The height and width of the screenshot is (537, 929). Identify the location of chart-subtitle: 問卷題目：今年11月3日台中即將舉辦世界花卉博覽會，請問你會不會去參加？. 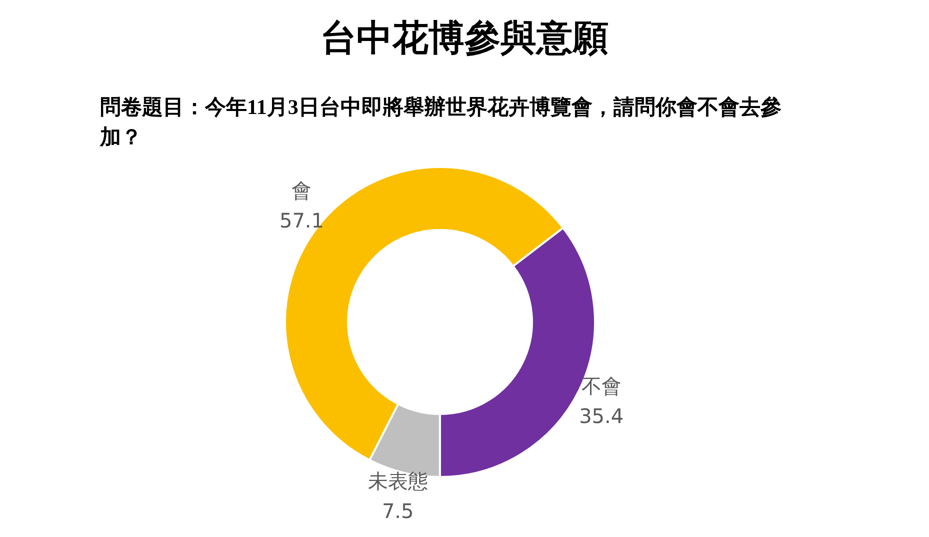
(441, 122).